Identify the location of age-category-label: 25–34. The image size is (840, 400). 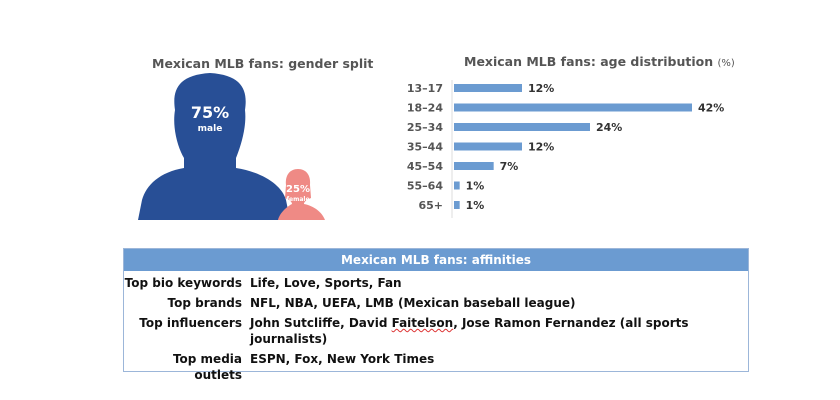
(425, 127).